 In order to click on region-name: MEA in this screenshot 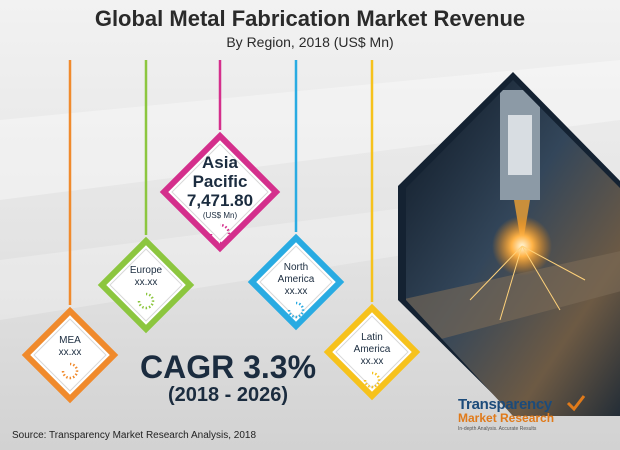, I will do `click(70, 340)`.